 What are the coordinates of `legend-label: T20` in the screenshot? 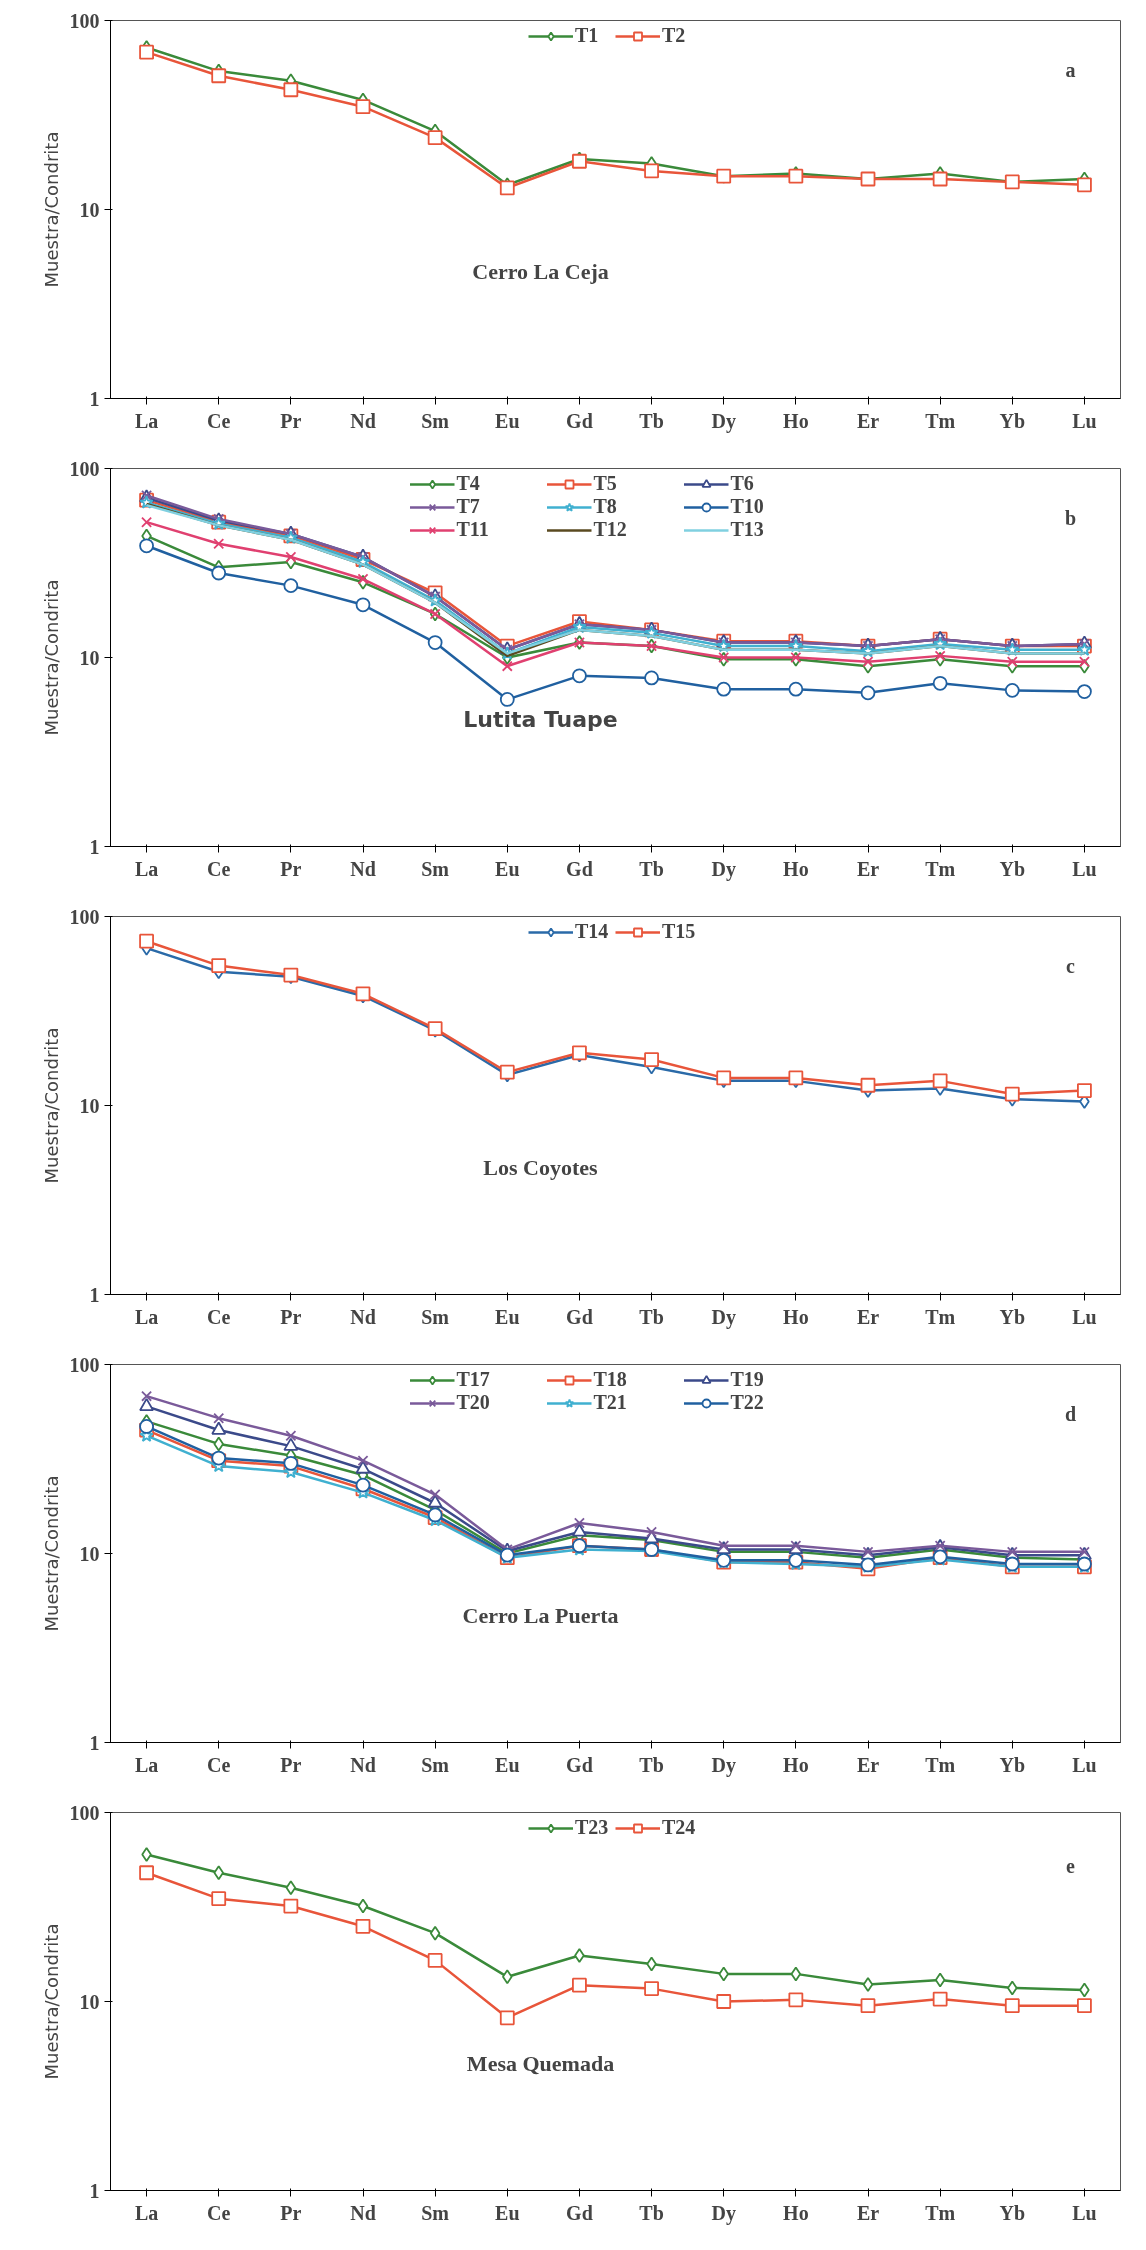 It's located at (473, 1402).